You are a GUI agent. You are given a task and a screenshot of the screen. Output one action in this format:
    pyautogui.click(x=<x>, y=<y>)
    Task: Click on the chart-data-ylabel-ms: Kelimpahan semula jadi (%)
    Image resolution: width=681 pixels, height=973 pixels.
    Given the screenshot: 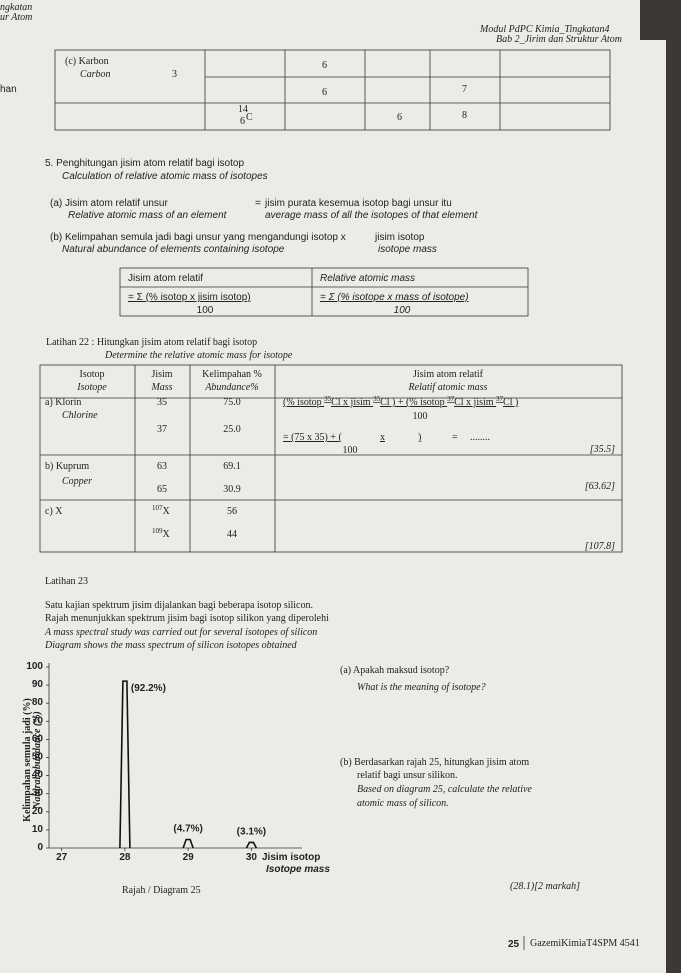 What is the action you would take?
    pyautogui.click(x=27, y=760)
    